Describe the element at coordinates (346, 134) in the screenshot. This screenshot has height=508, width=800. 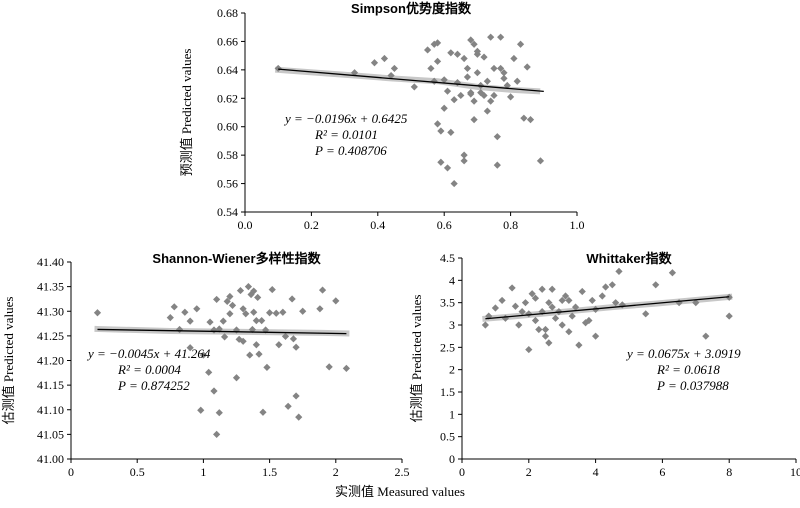
I see `r-squared-label: R² = 0.0101` at that location.